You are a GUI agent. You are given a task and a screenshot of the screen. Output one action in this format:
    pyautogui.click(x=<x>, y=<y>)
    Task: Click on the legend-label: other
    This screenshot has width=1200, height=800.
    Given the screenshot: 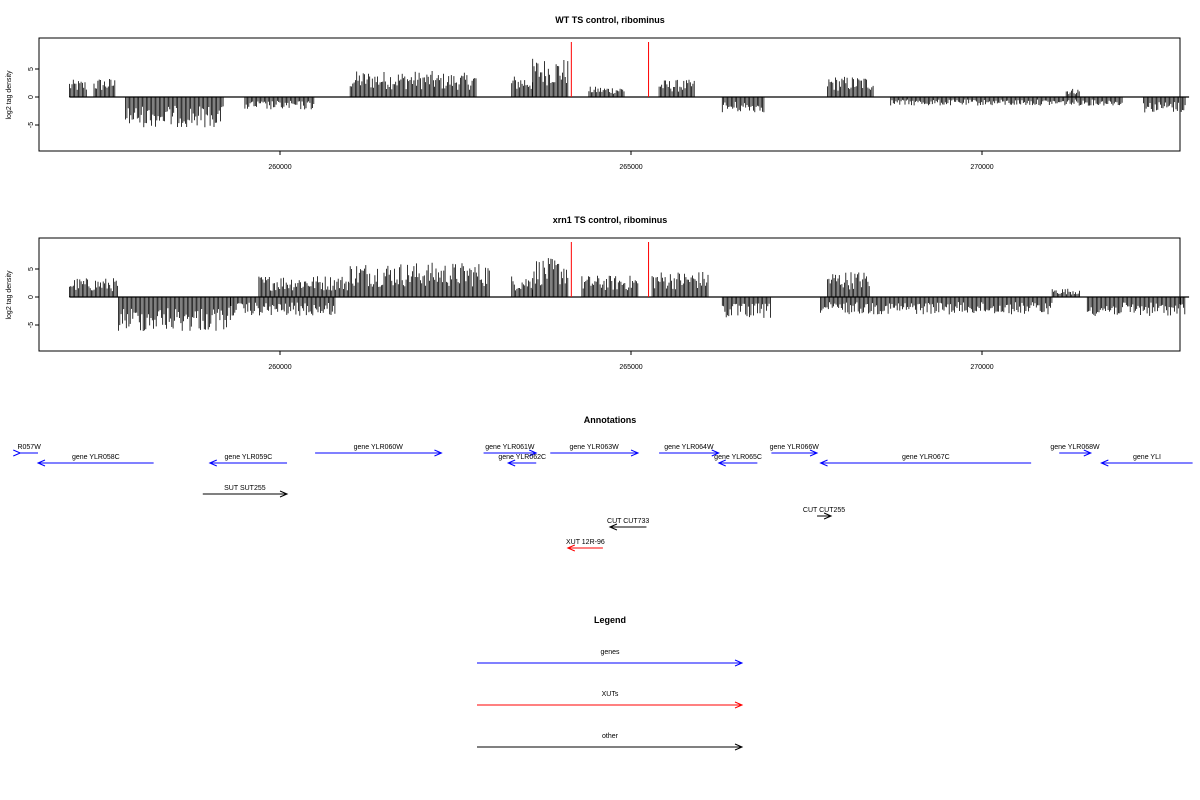 What is the action you would take?
    pyautogui.click(x=610, y=736)
    